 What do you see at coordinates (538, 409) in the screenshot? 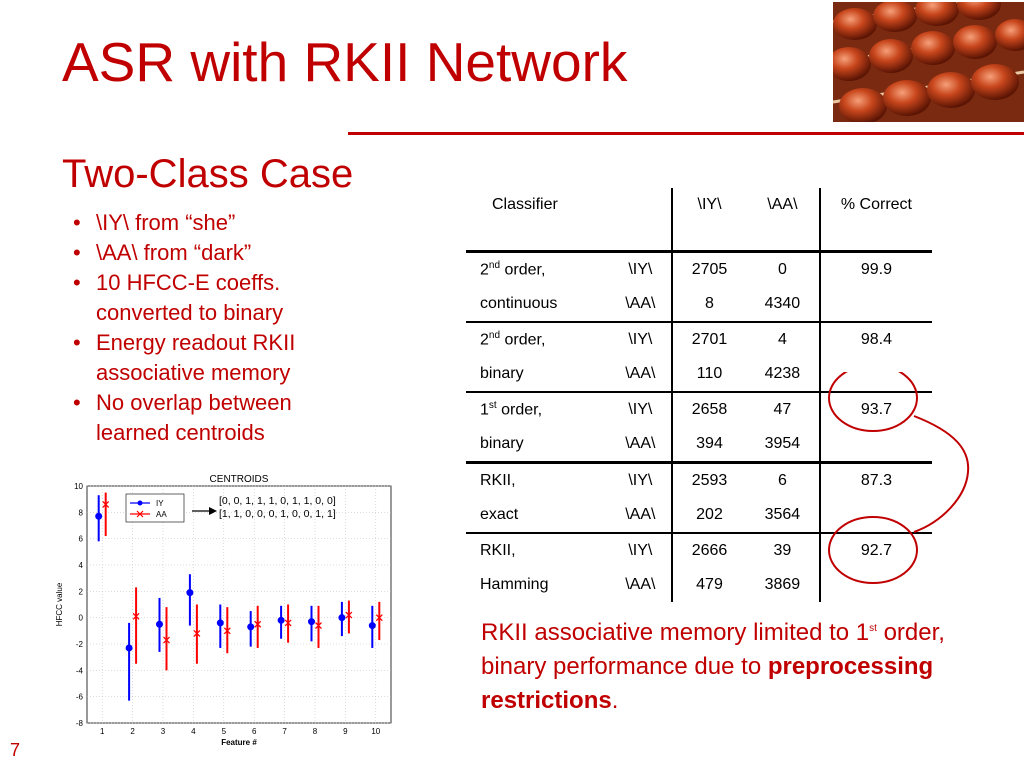
I see `cell-classifier: 1st order,` at bounding box center [538, 409].